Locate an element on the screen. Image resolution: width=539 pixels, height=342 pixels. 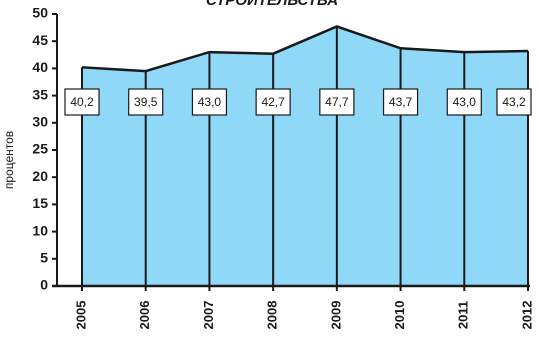
value-label: 39,5 is located at coordinates (146, 102).